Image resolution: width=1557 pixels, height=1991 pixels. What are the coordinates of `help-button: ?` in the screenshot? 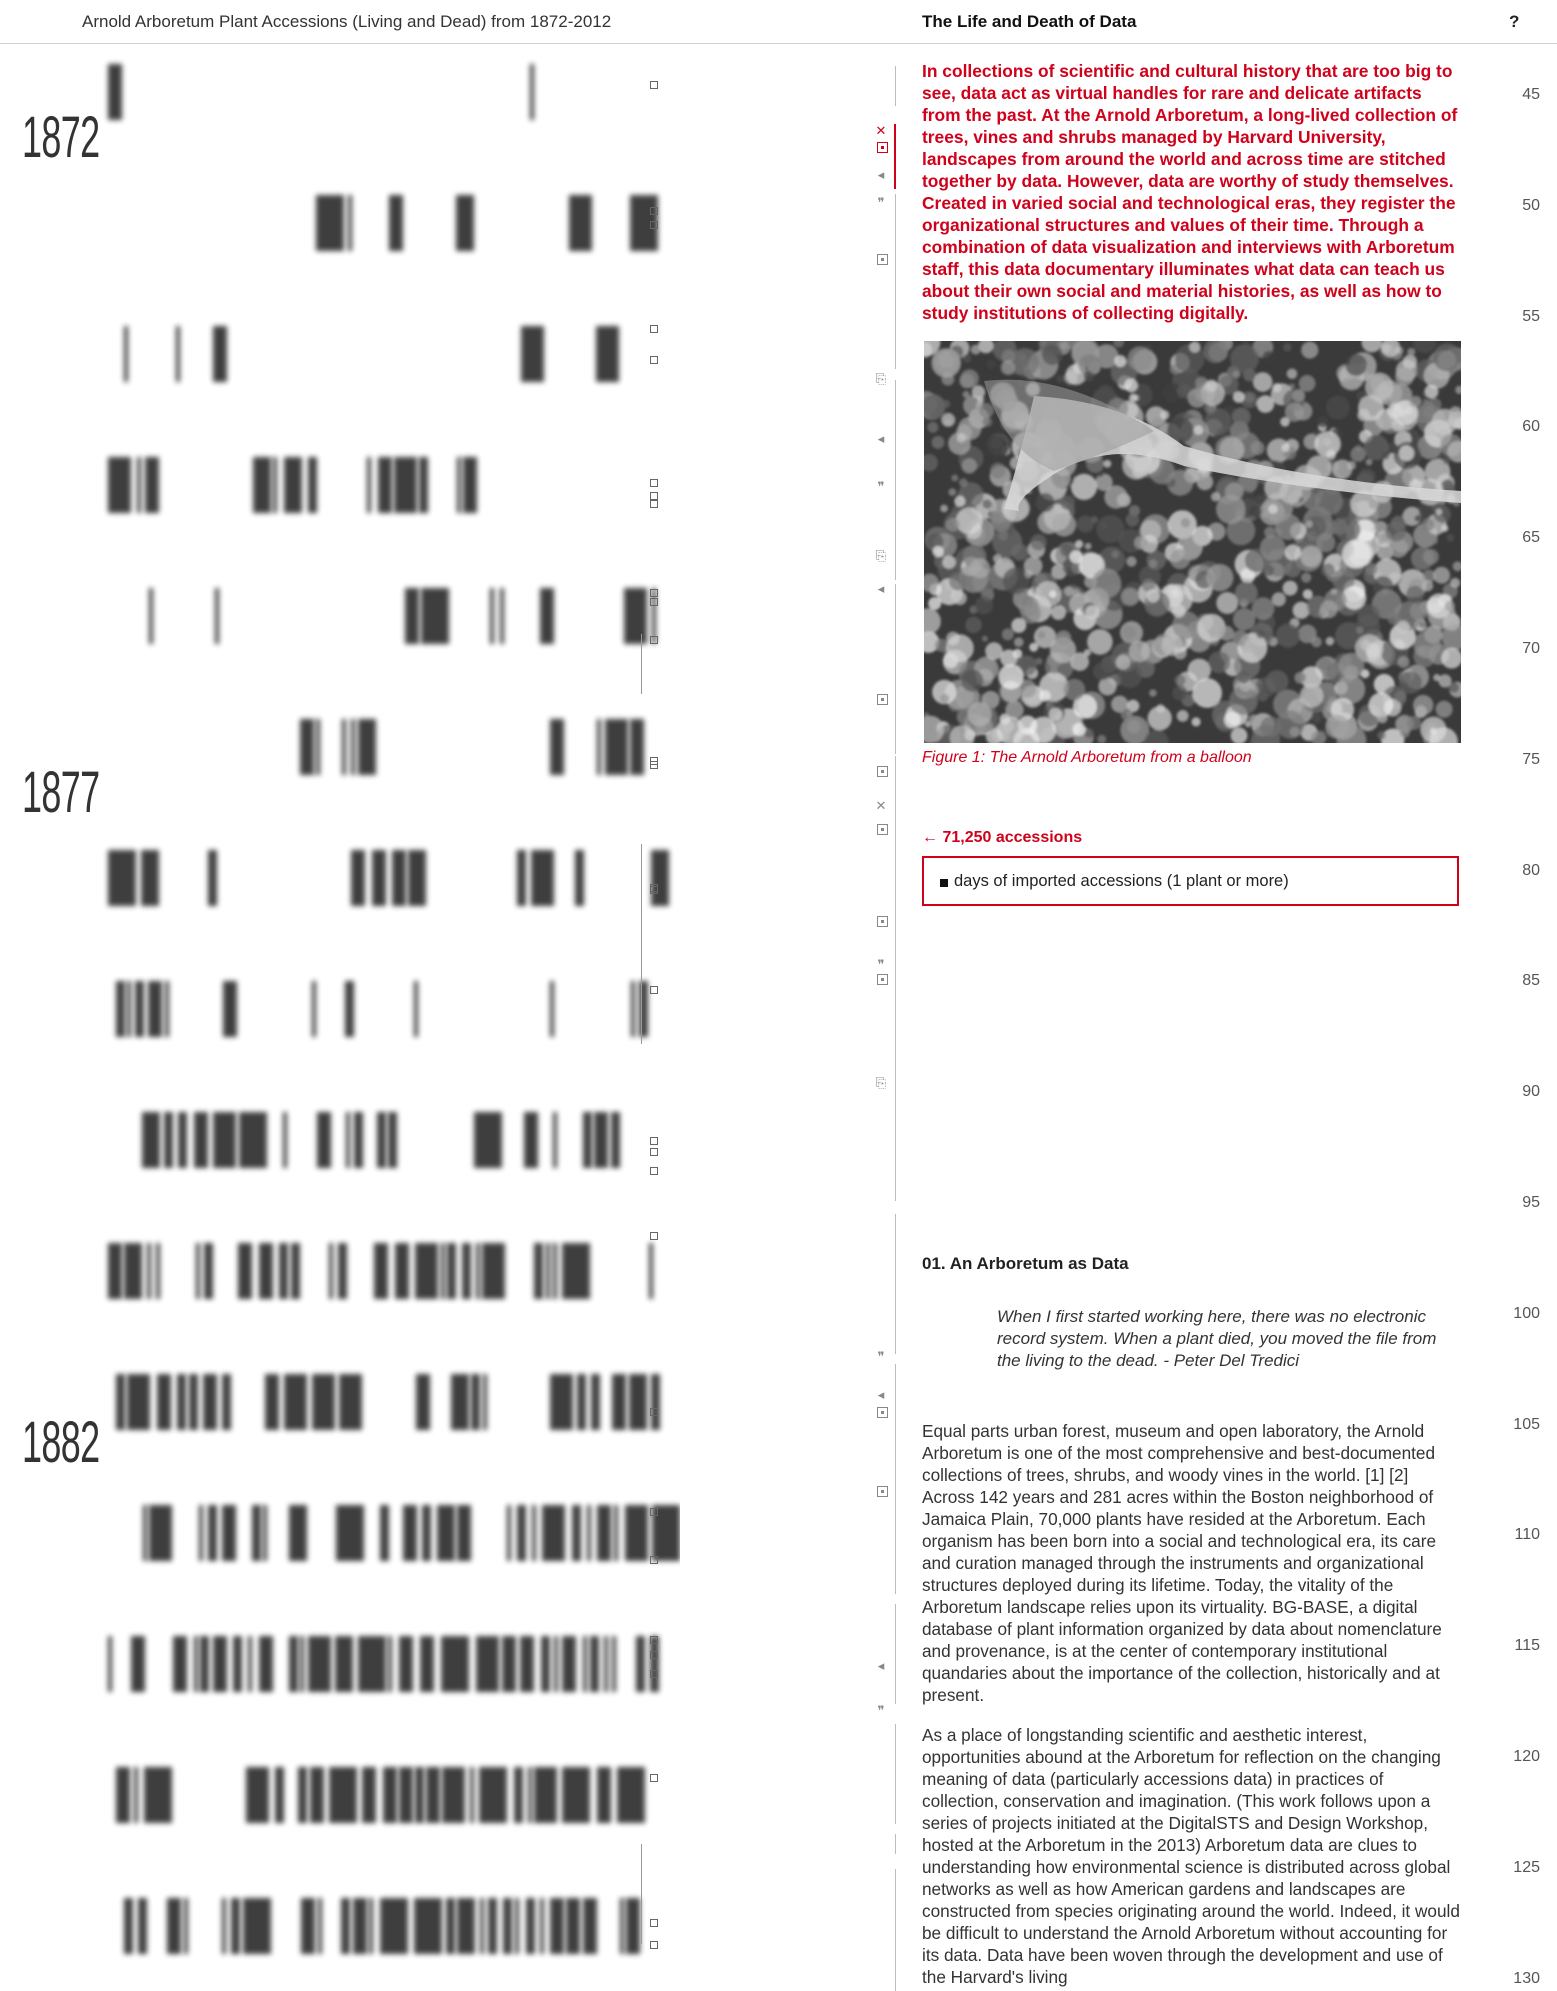 It's located at (1514, 21).